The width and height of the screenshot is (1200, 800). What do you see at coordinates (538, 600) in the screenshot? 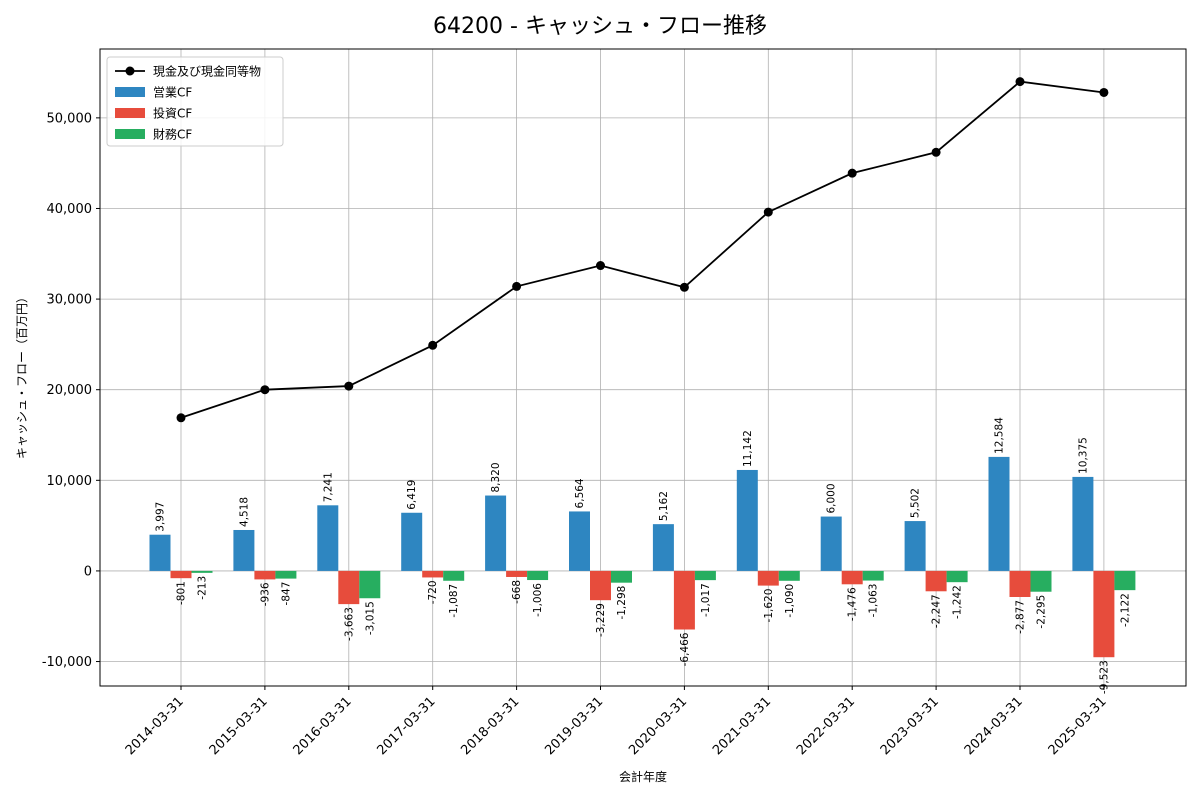
I see `bar-value-label: -1,006` at bounding box center [538, 600].